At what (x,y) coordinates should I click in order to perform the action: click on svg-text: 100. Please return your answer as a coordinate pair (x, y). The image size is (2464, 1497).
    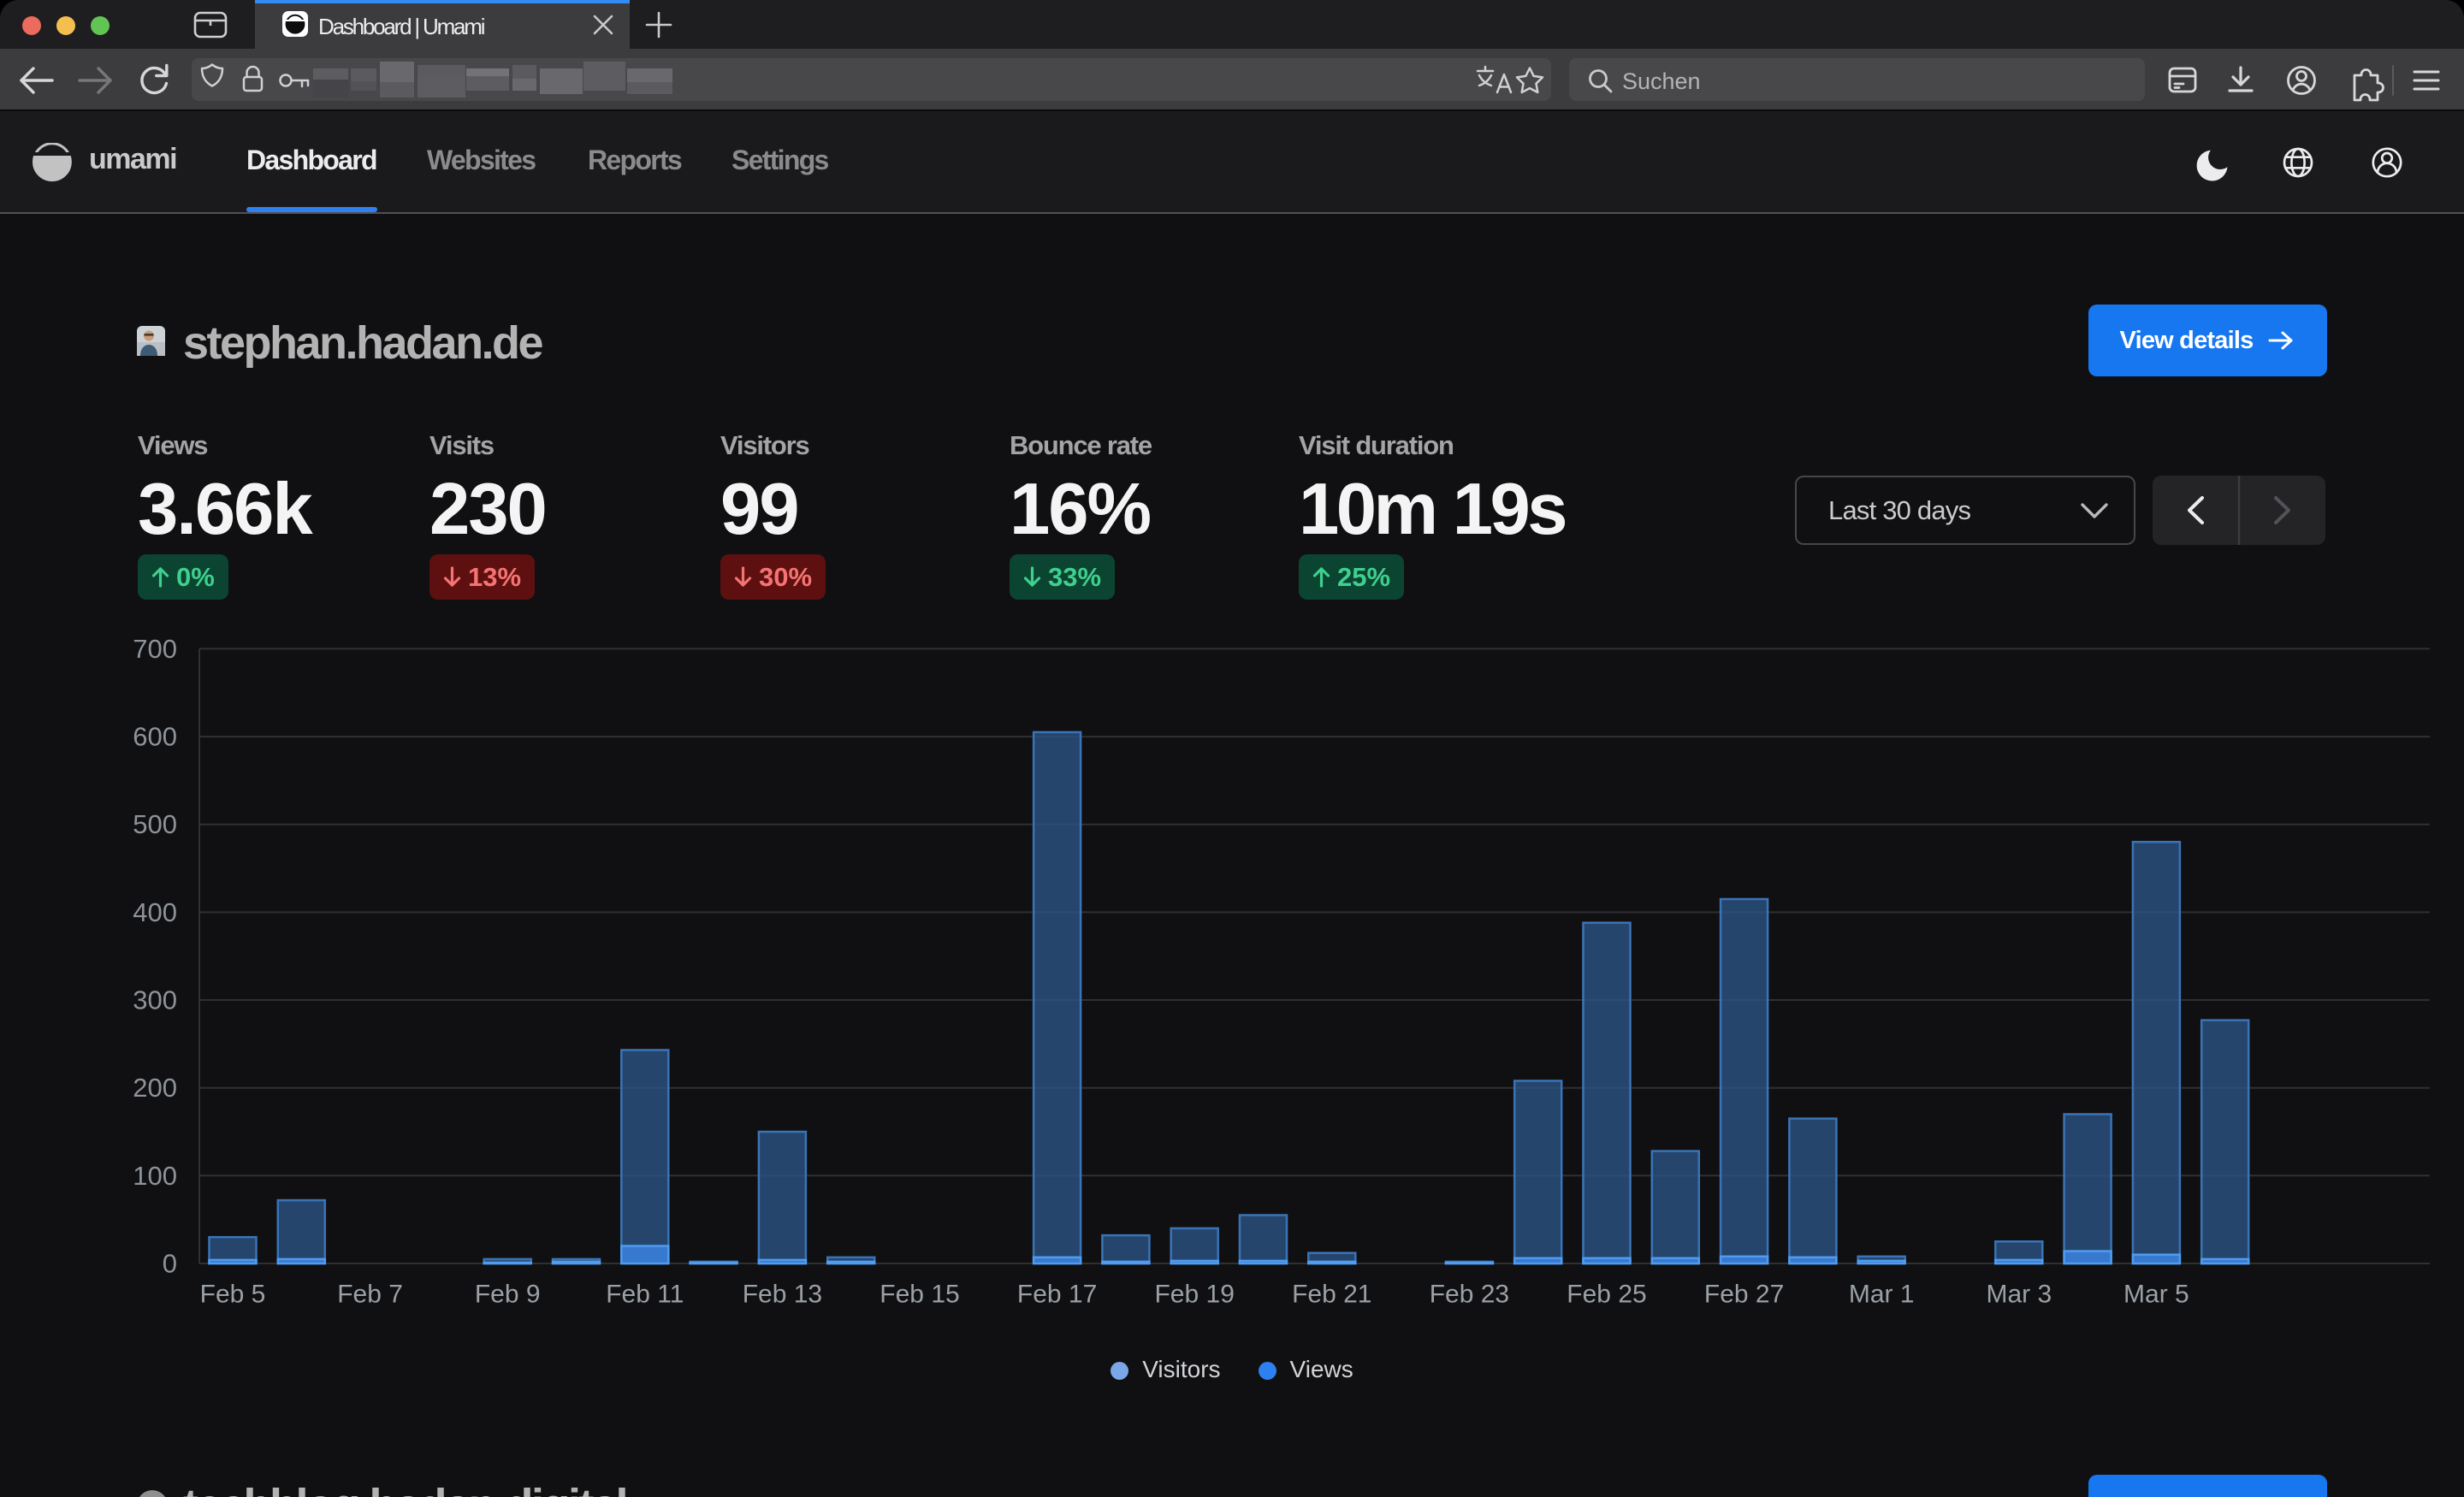
    Looking at the image, I should click on (155, 1176).